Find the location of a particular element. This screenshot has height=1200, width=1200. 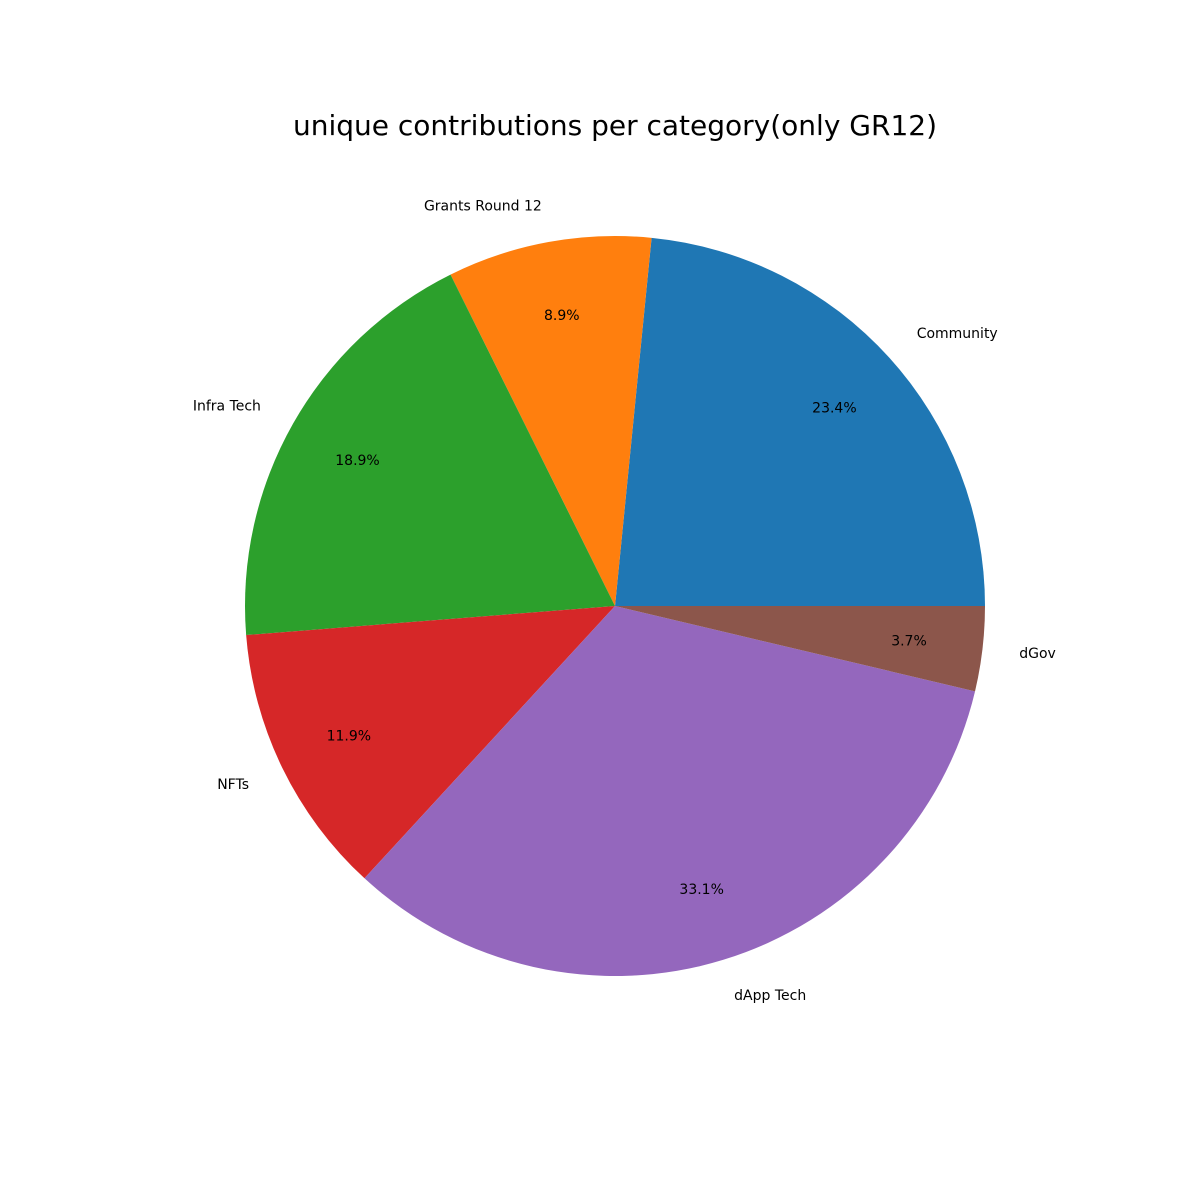

pie-slice-infra-tech is located at coordinates (430, 455).